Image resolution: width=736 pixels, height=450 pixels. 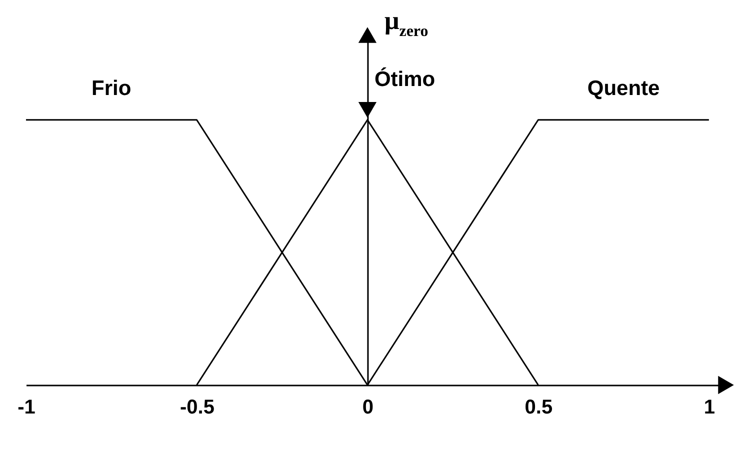 What do you see at coordinates (112, 88) in the screenshot?
I see `series-label: Frio` at bounding box center [112, 88].